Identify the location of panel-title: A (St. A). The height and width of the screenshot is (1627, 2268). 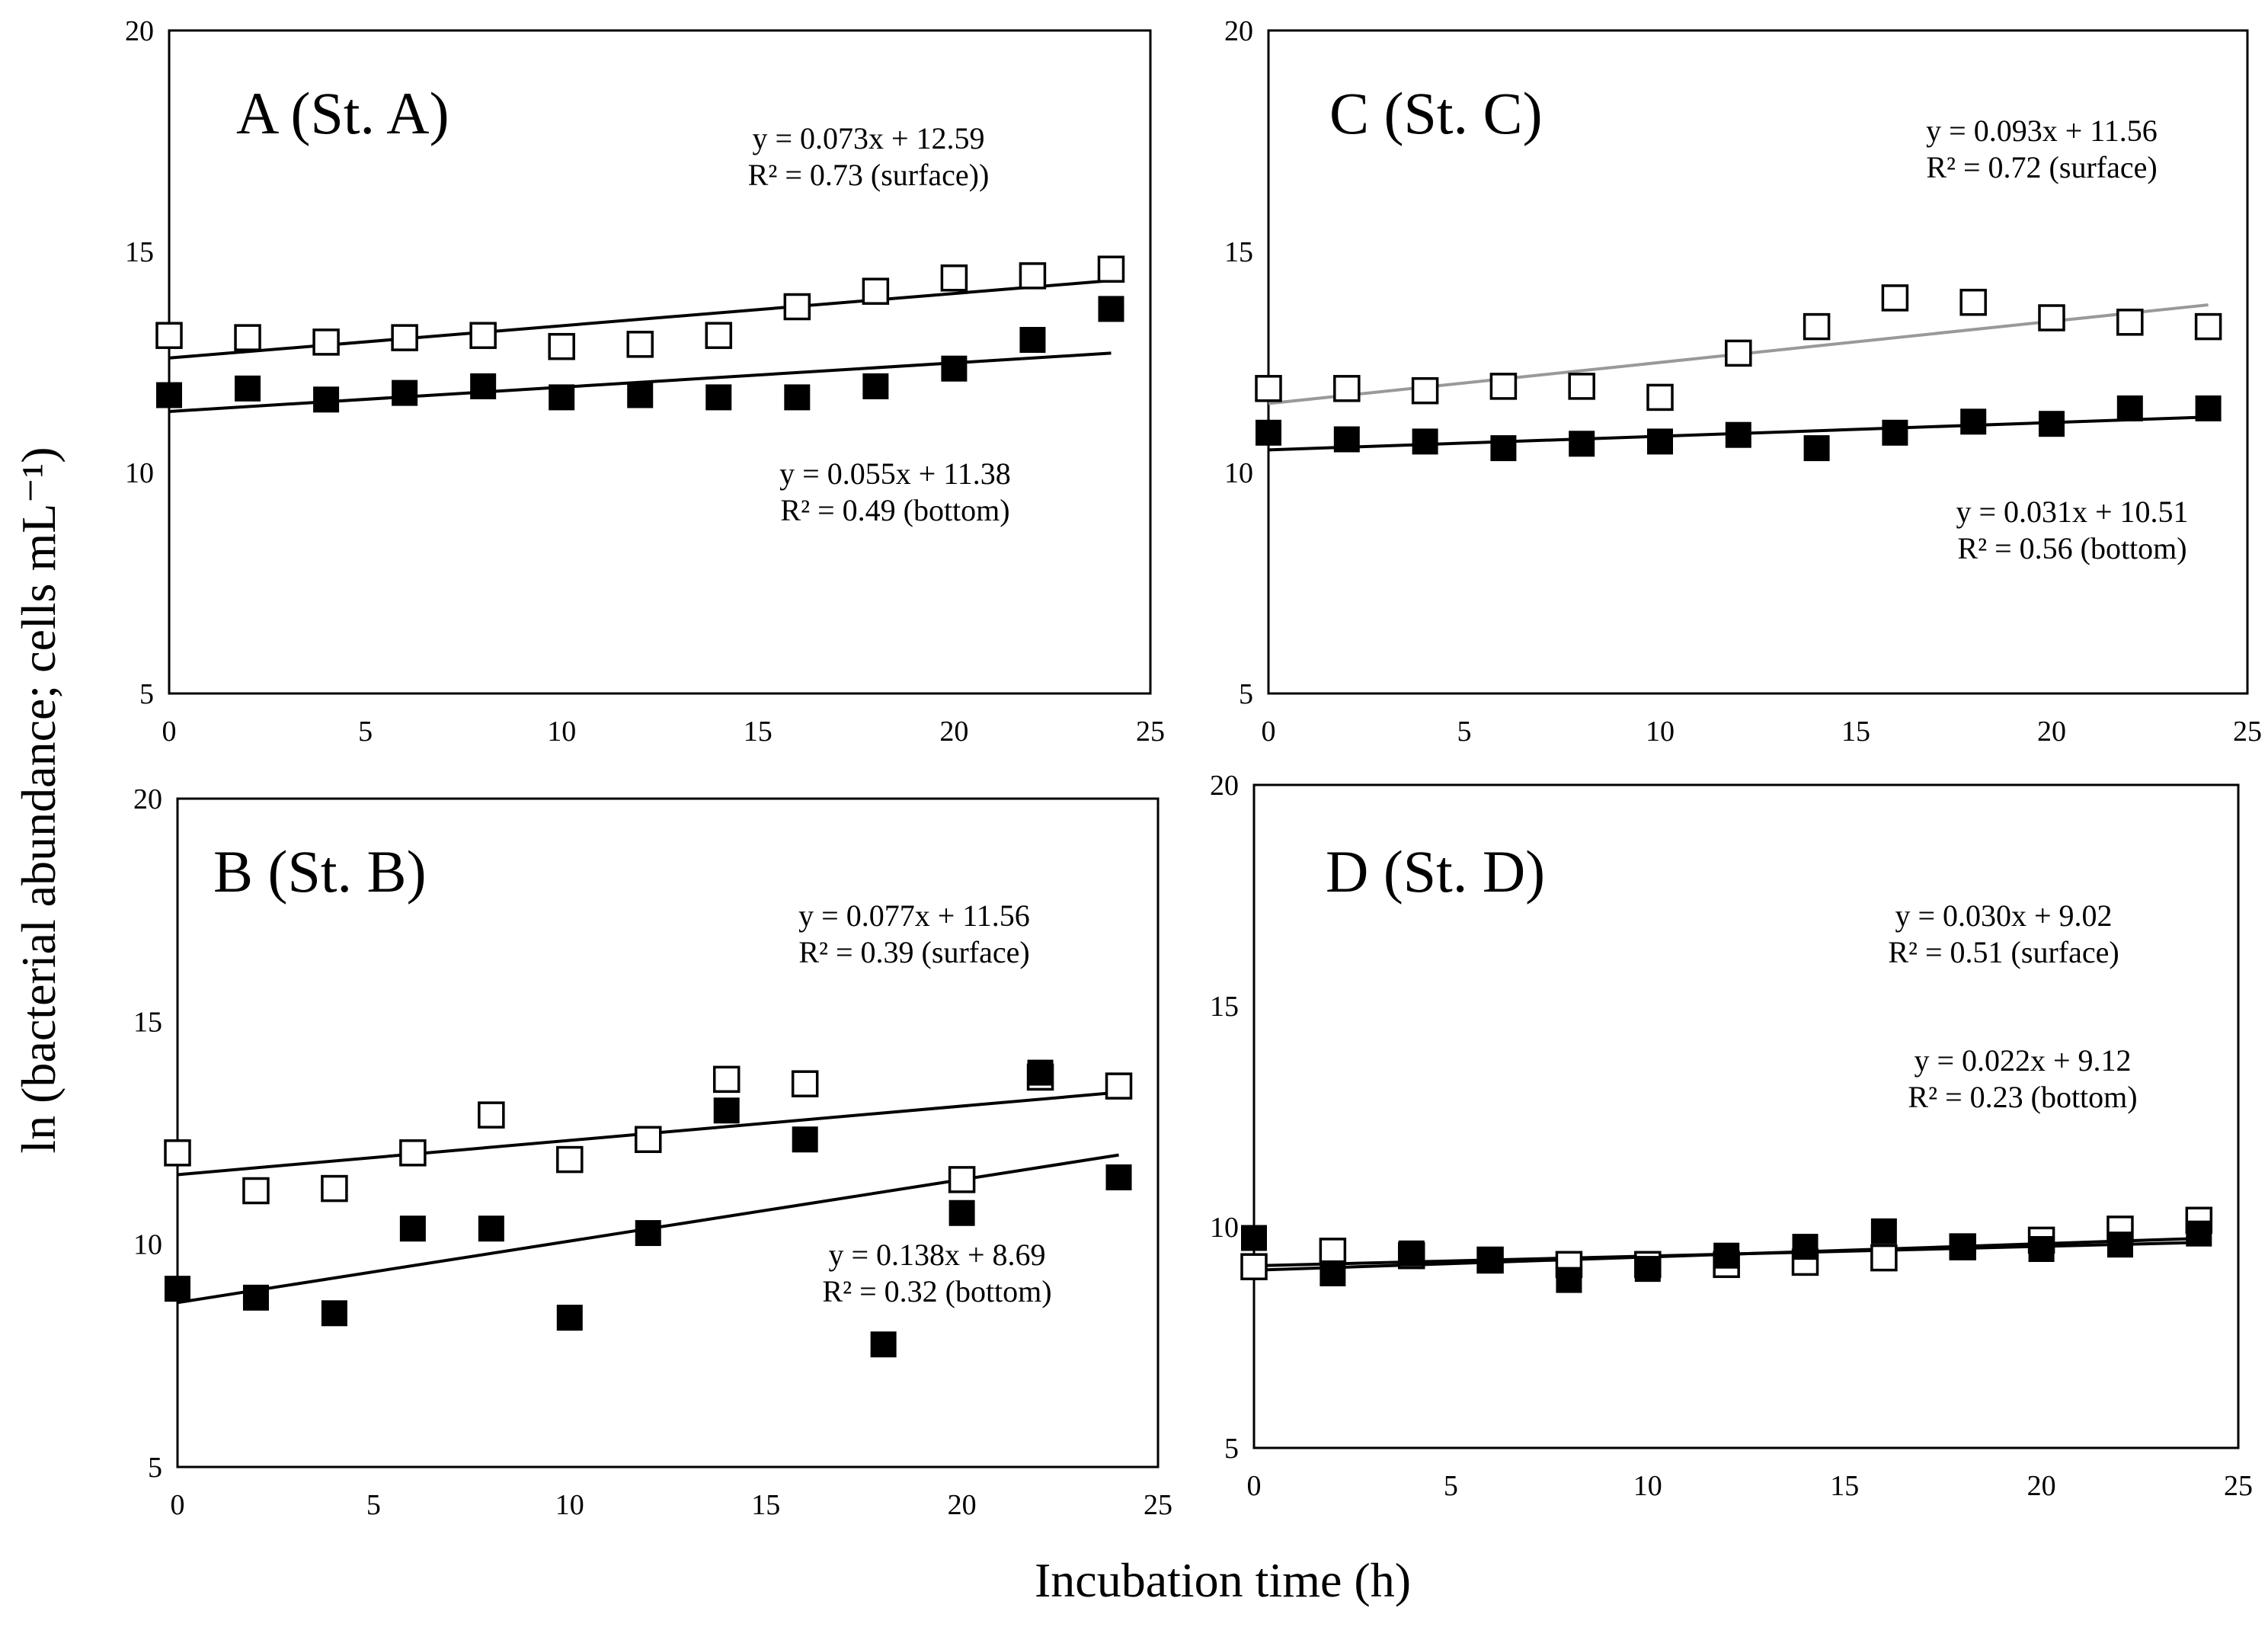
(342, 113).